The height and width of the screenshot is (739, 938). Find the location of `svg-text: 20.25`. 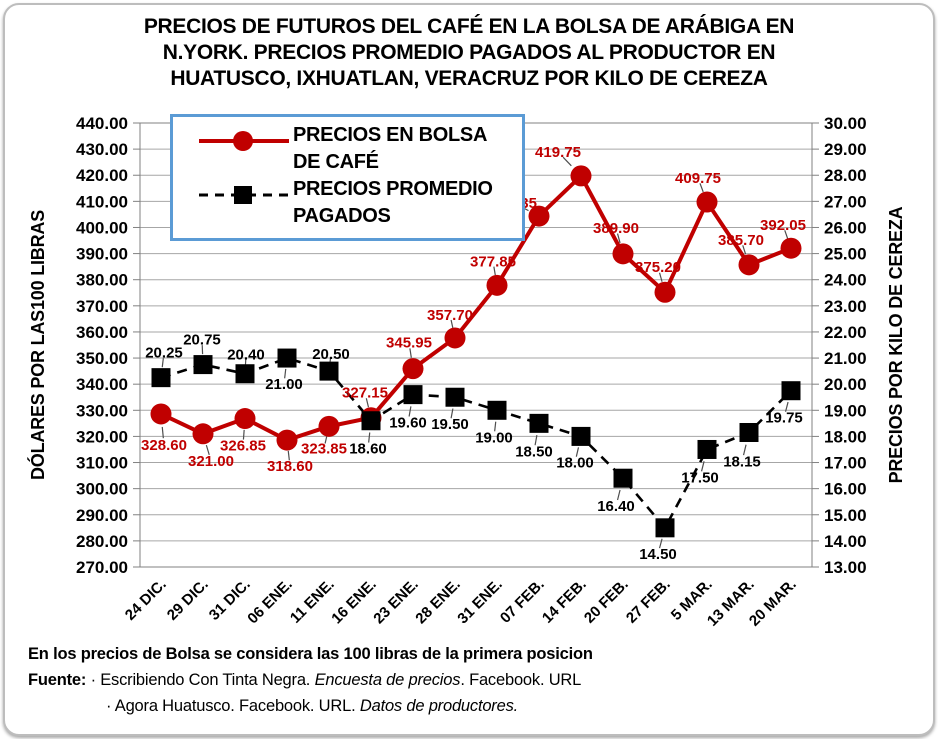

svg-text: 20.25 is located at coordinates (164, 353).